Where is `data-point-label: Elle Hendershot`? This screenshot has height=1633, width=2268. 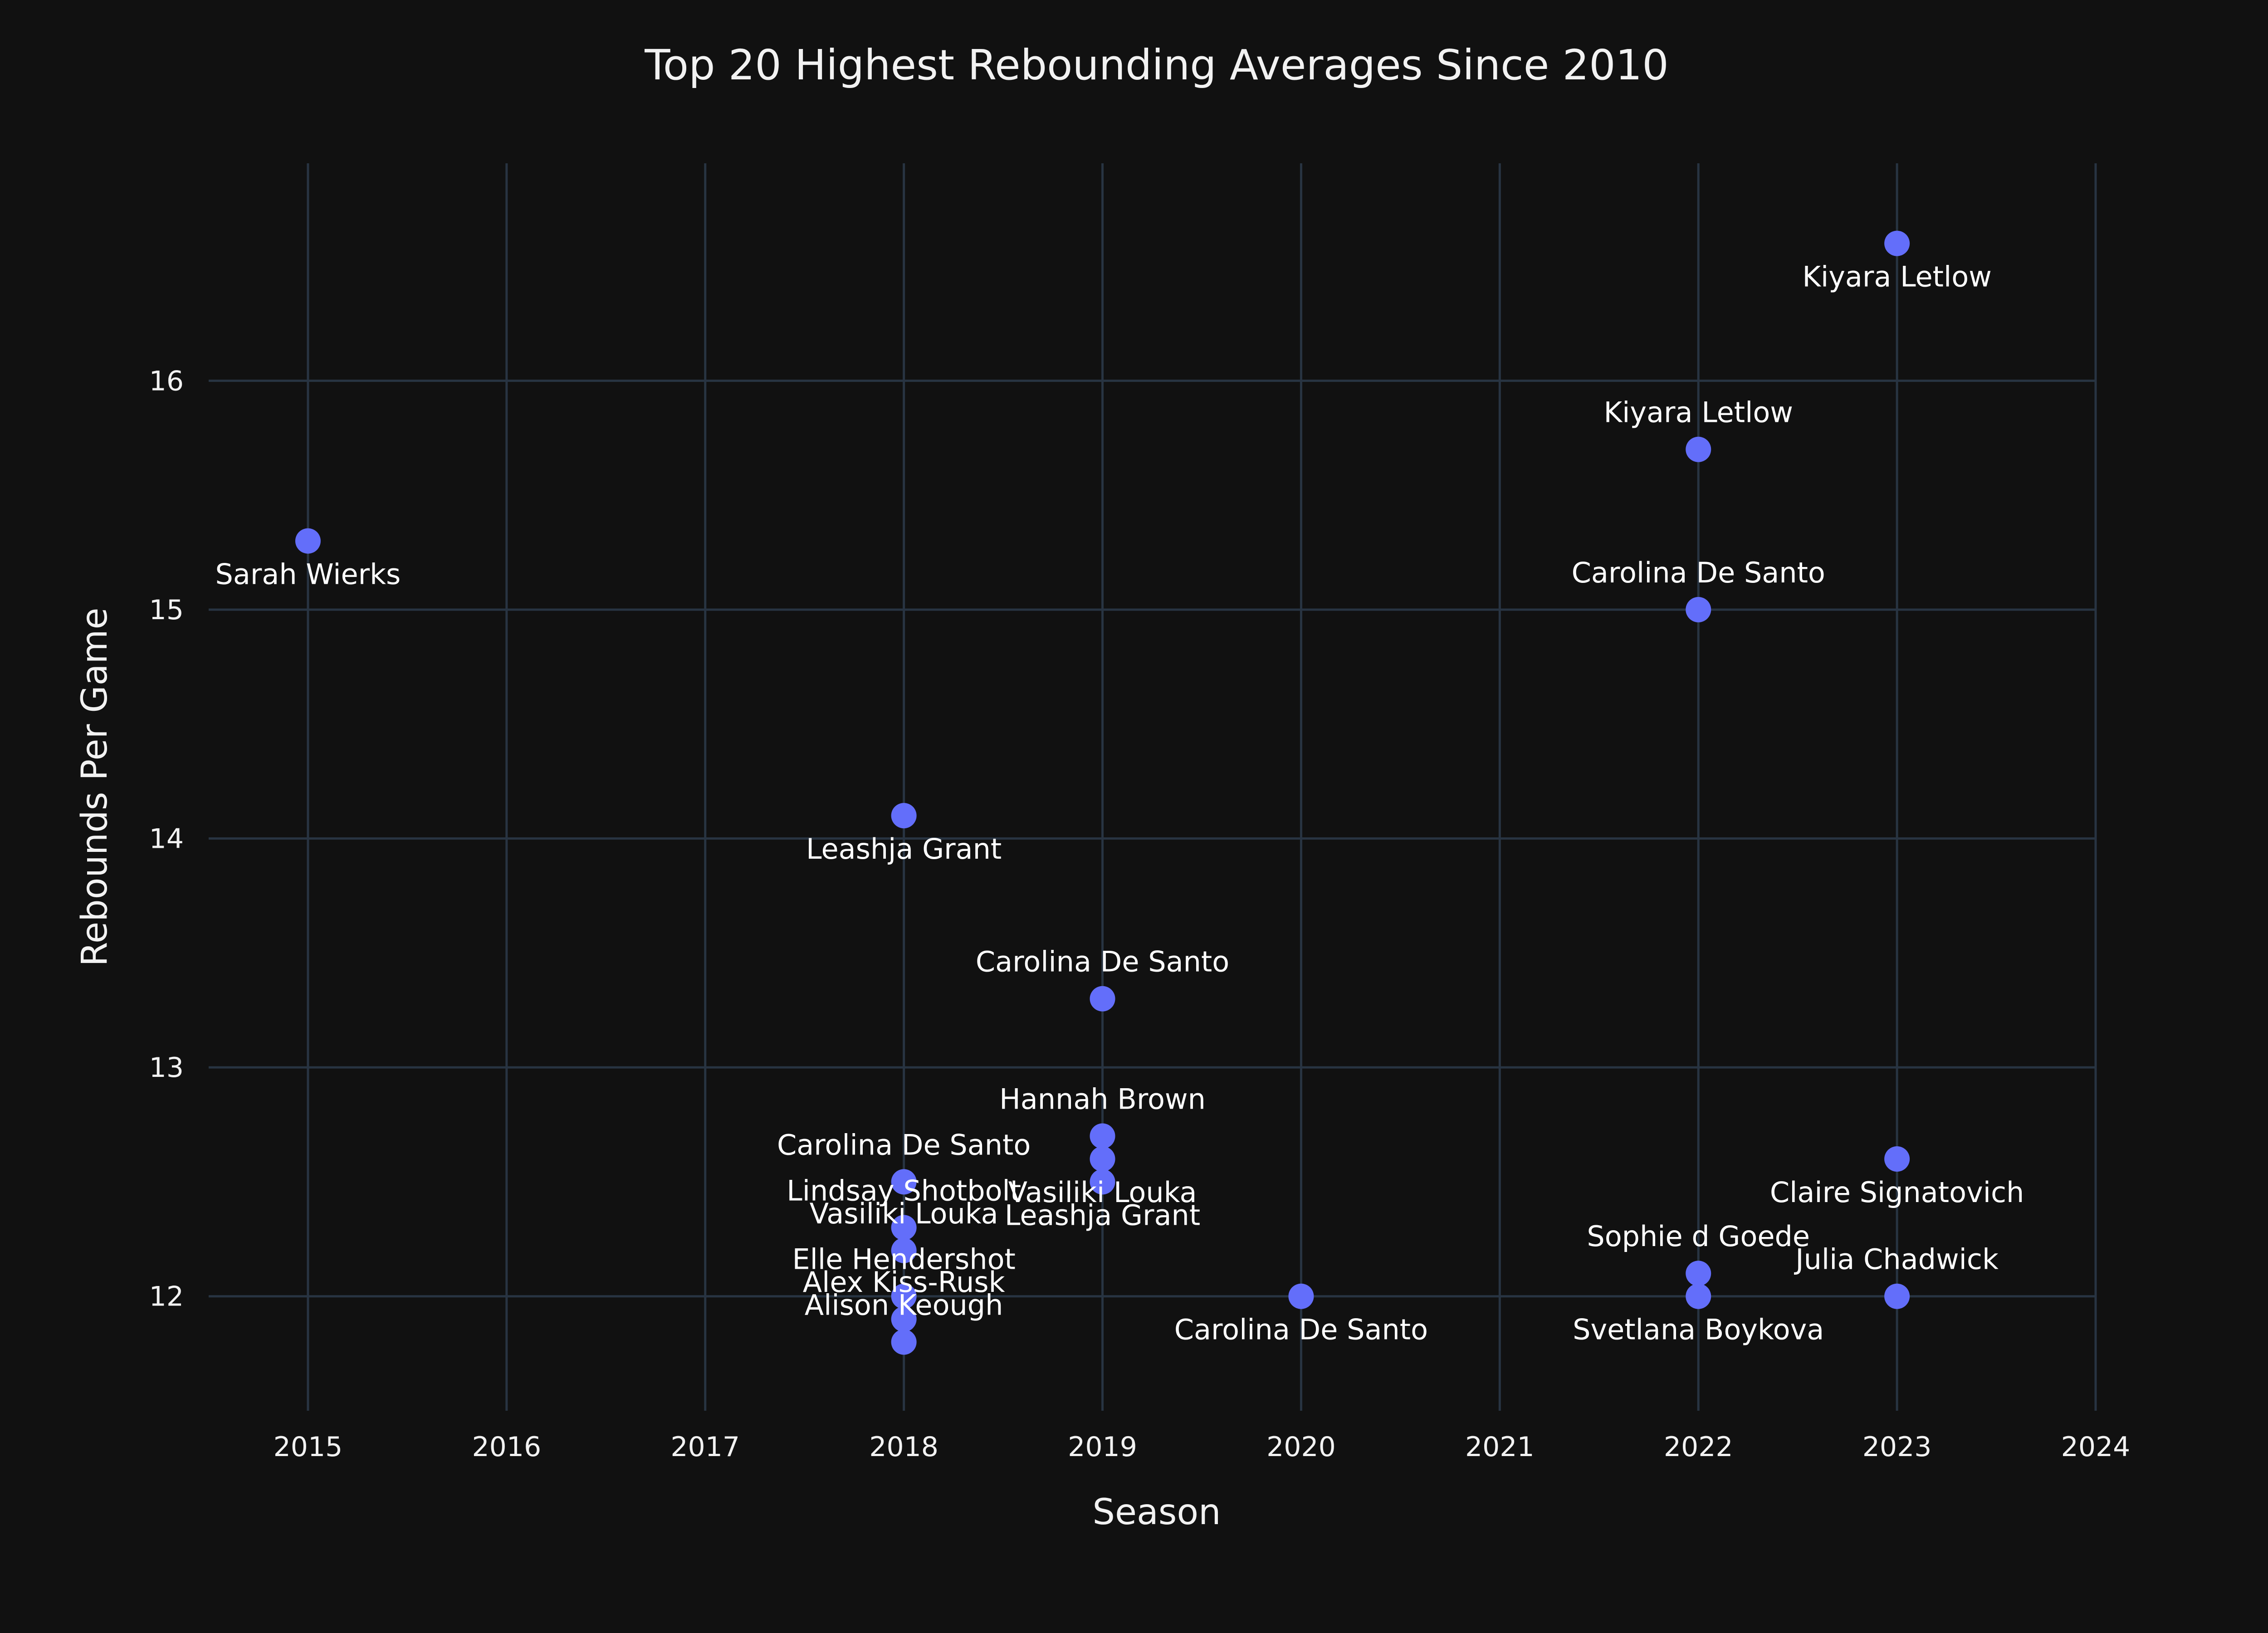
data-point-label: Elle Hendershot is located at coordinates (903, 1259).